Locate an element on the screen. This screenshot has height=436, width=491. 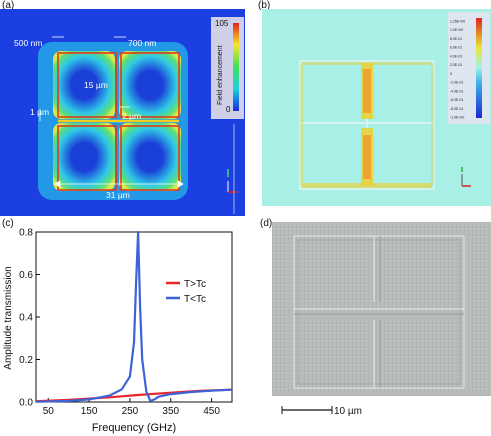
dimension-lines is located at coordinates (111, 112).